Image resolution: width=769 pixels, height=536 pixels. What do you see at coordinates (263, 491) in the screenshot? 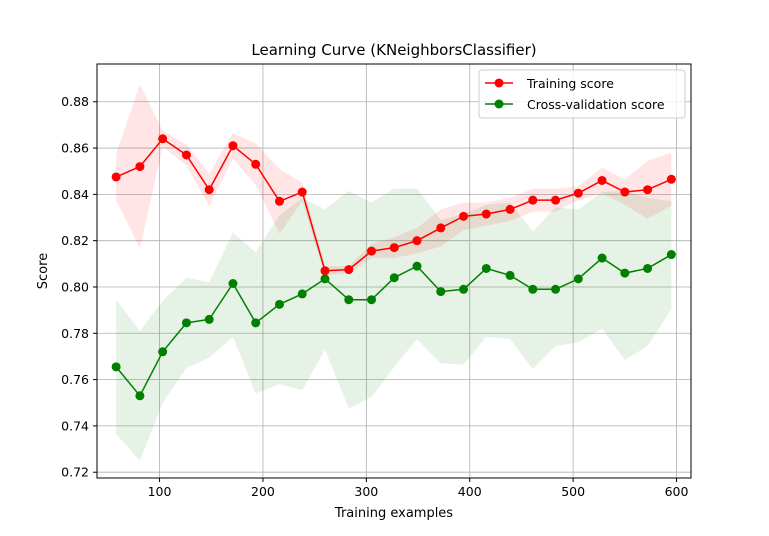
I see `x-tick-label: 200` at bounding box center [263, 491].